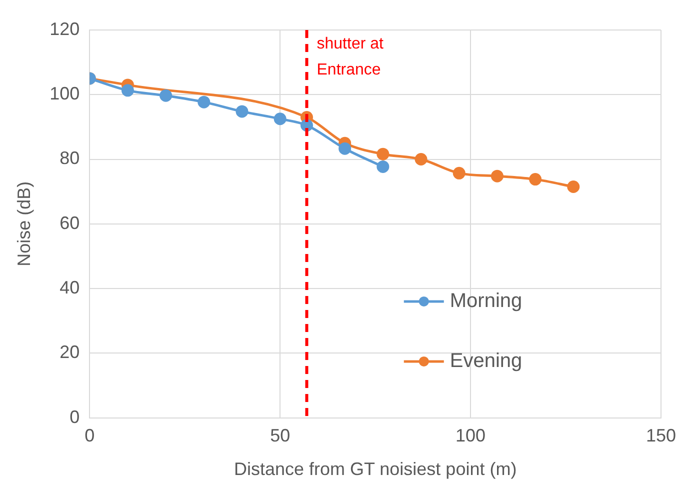 The width and height of the screenshot is (691, 490). I want to click on y-tick-label: 60, so click(70, 222).